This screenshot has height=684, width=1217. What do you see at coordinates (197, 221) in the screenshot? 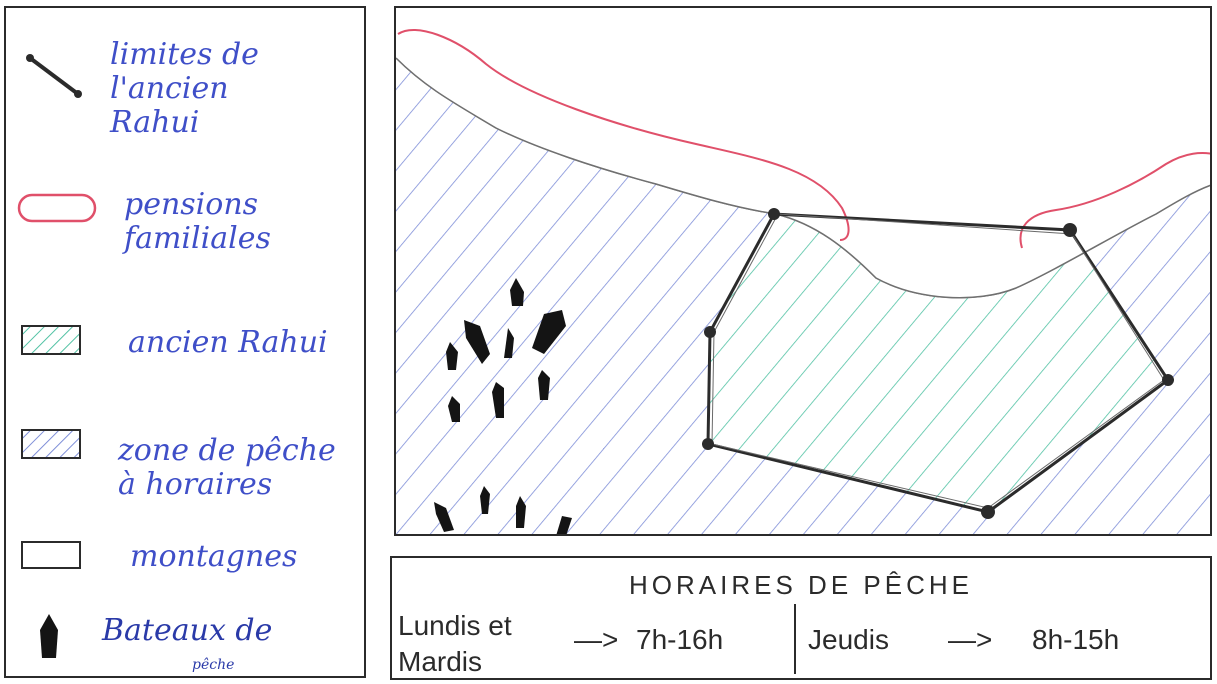
I see `legend-label-guesthouses: pensions familiales` at bounding box center [197, 221].